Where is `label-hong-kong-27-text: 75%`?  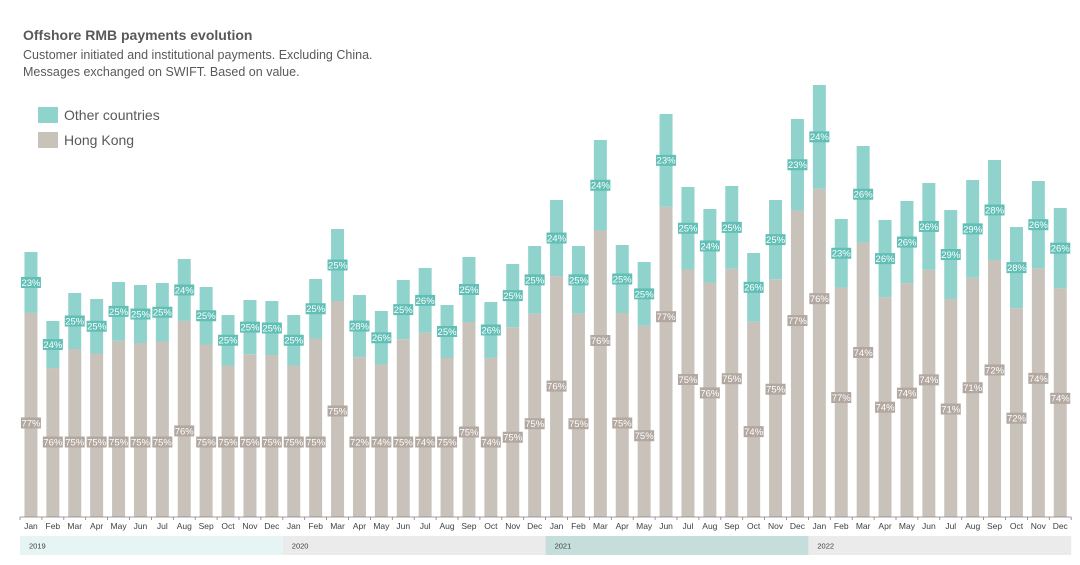
label-hong-kong-27-text: 75% is located at coordinates (623, 423).